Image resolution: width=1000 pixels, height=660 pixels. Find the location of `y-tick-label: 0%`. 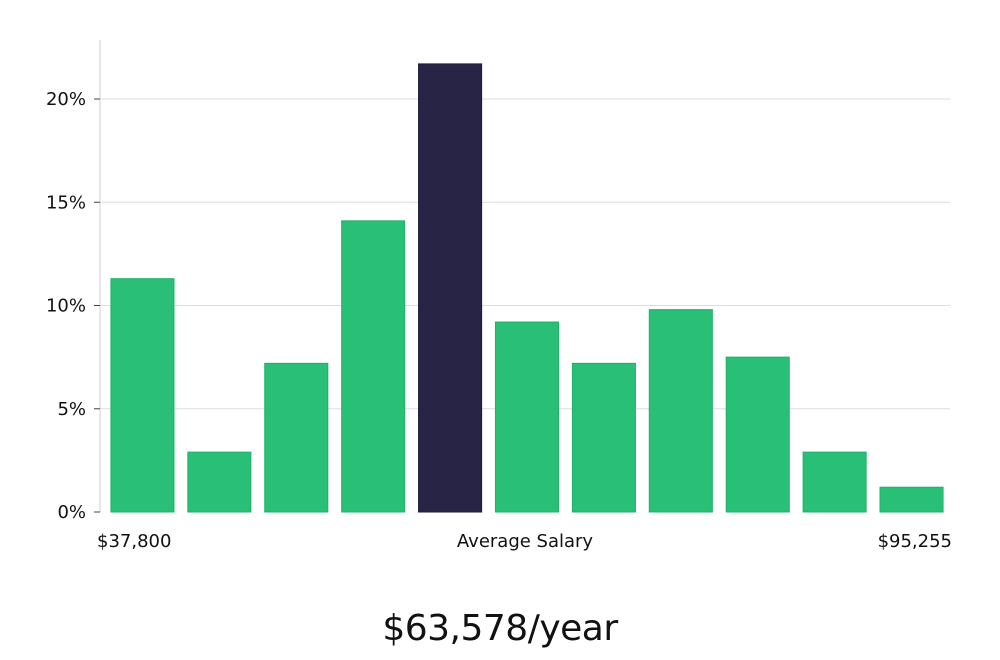

y-tick-label: 0% is located at coordinates (71, 512).